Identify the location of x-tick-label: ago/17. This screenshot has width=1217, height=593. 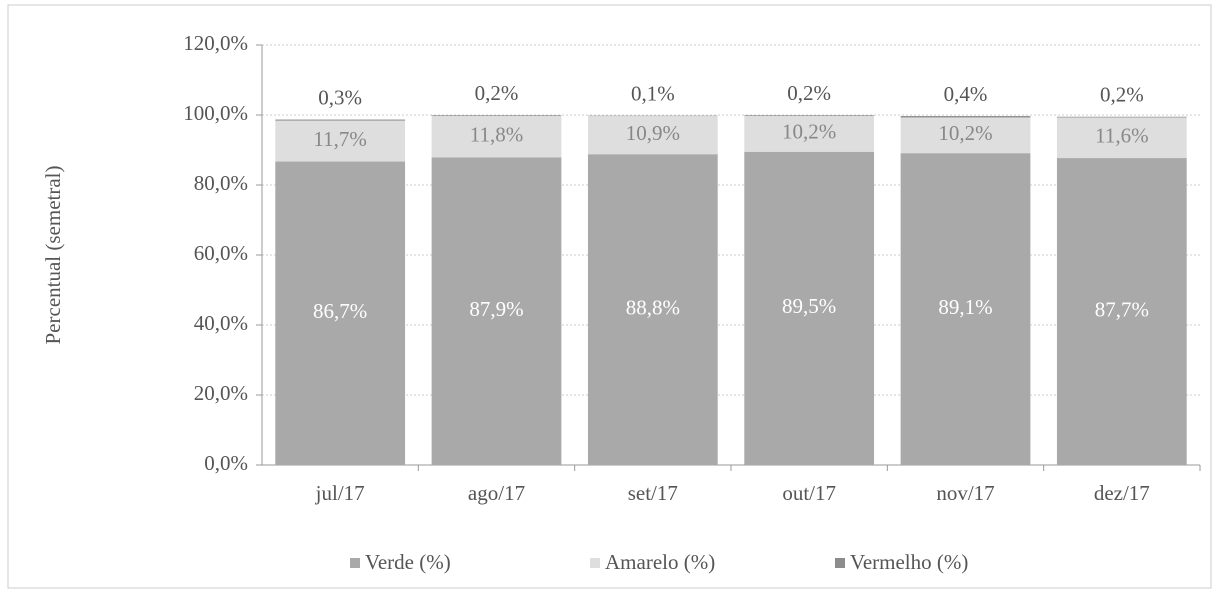
(496, 493).